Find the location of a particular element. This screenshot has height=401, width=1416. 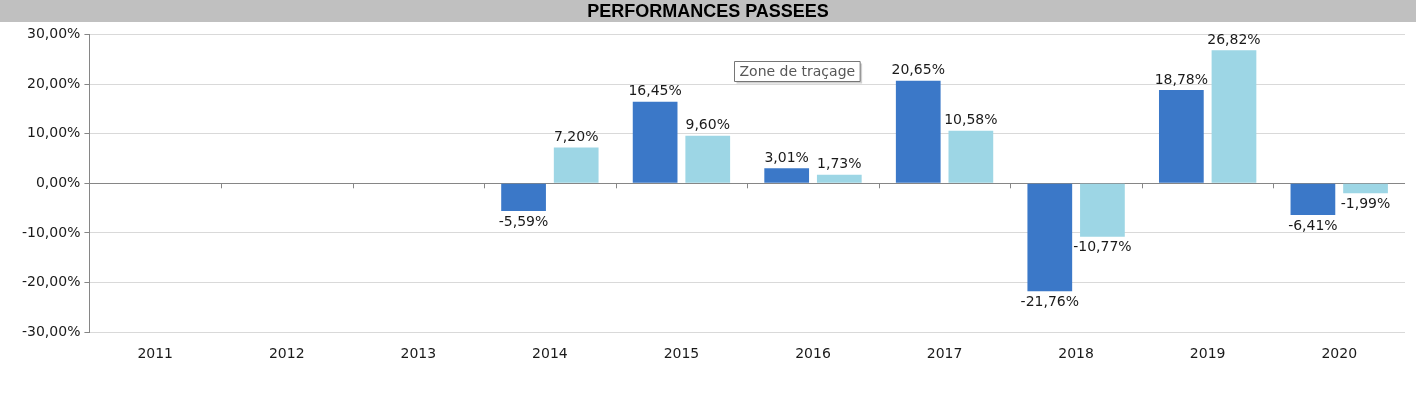

x-tick-label: 2013 is located at coordinates (418, 353).